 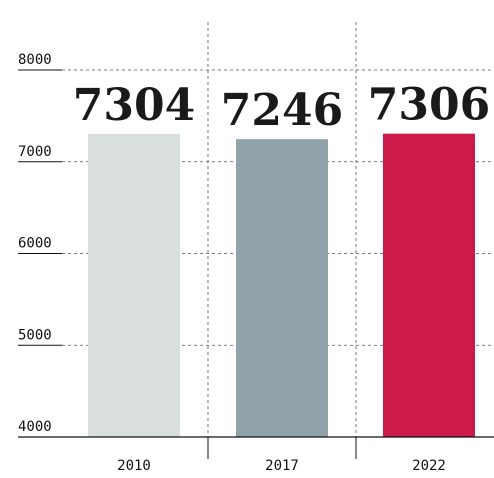 I want to click on y-tick-label: 5000, so click(x=35, y=335).